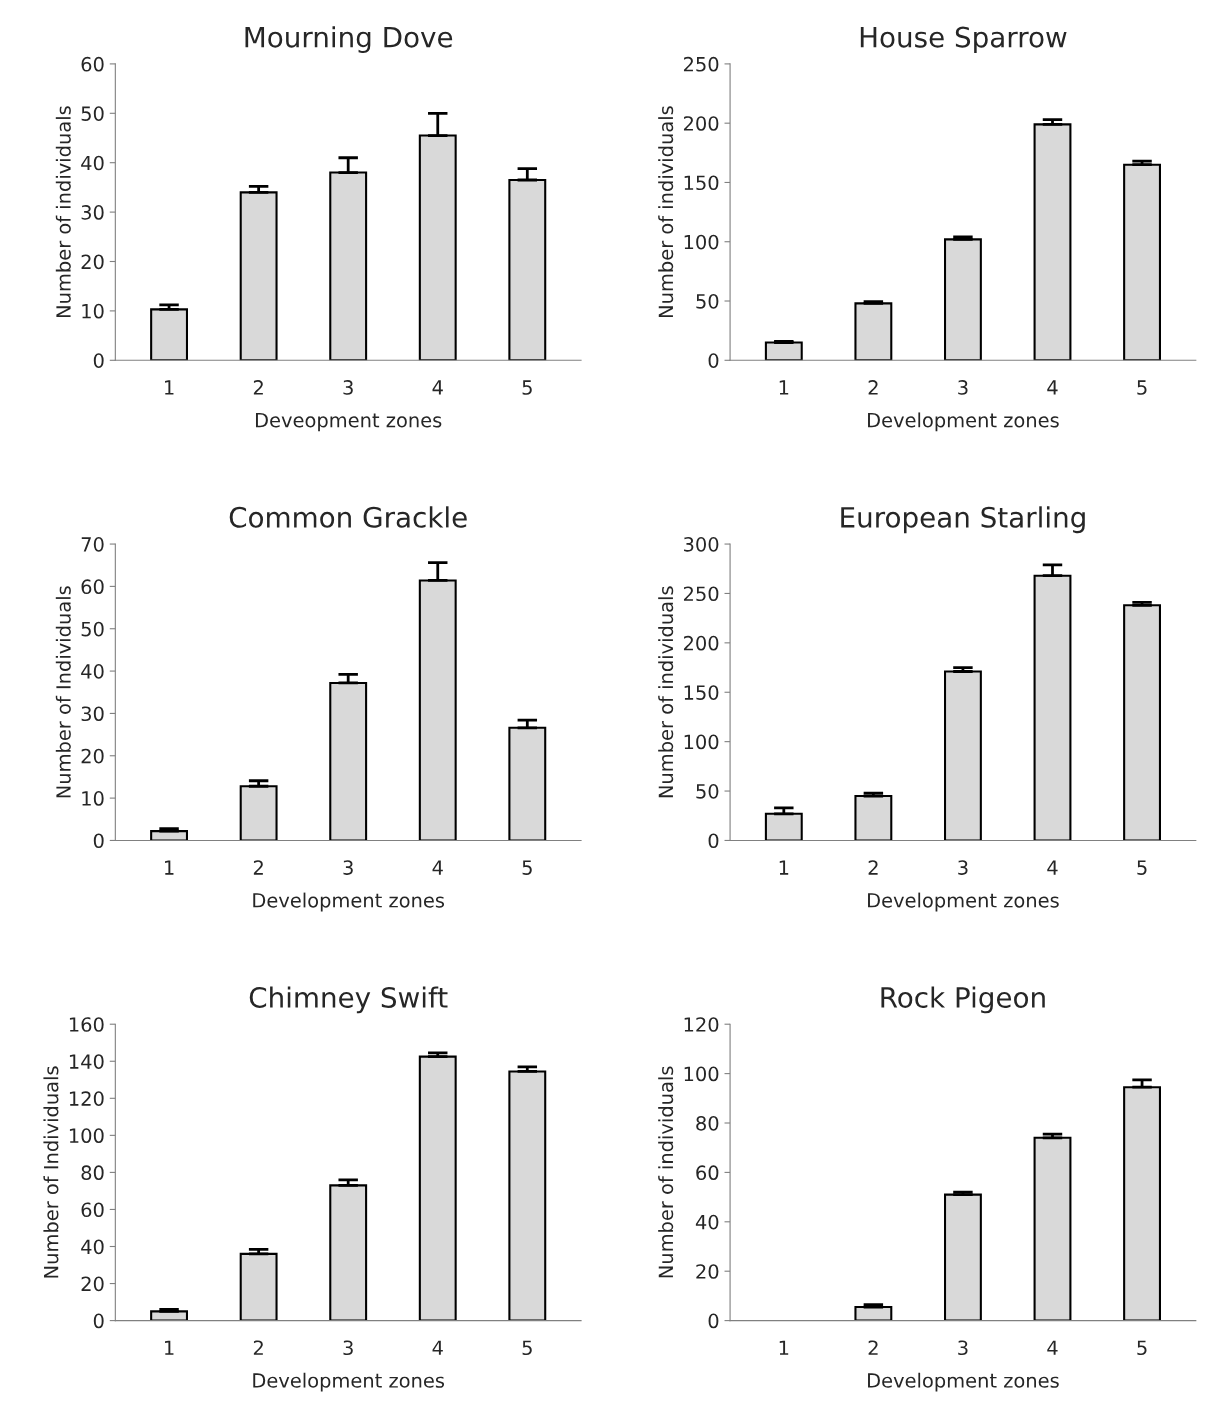  Describe the element at coordinates (92, 714) in the screenshot. I see `y-tick-label: 30` at that location.